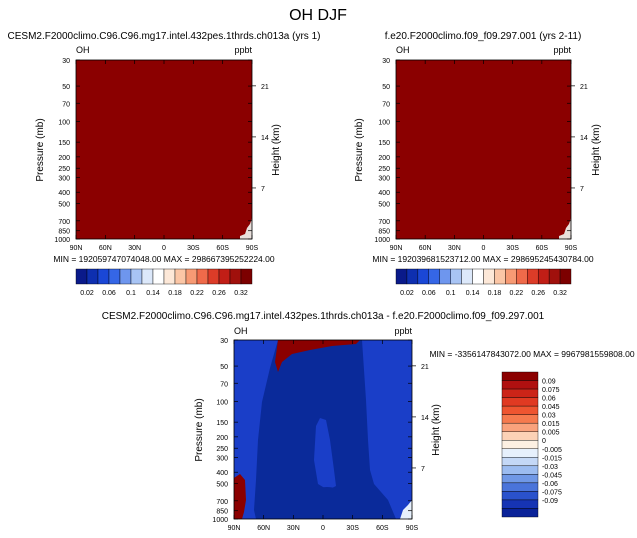  I want to click on colorbar-label: 0.015, so click(551, 424).